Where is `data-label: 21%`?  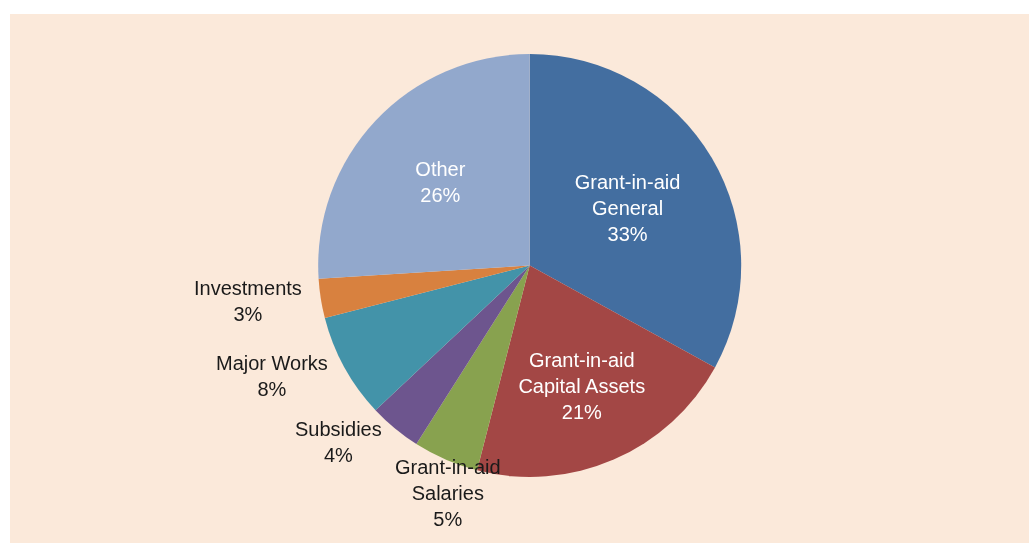
data-label: 21% is located at coordinates (581, 411).